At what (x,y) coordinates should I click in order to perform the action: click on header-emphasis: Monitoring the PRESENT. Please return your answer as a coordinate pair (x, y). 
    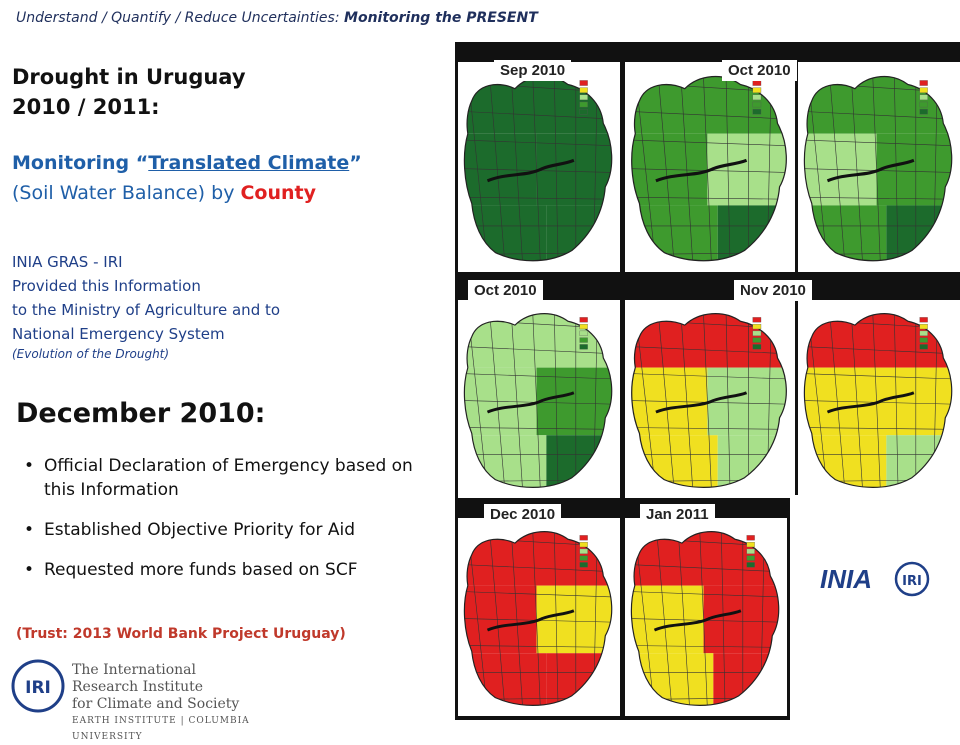
    Looking at the image, I should click on (441, 18).